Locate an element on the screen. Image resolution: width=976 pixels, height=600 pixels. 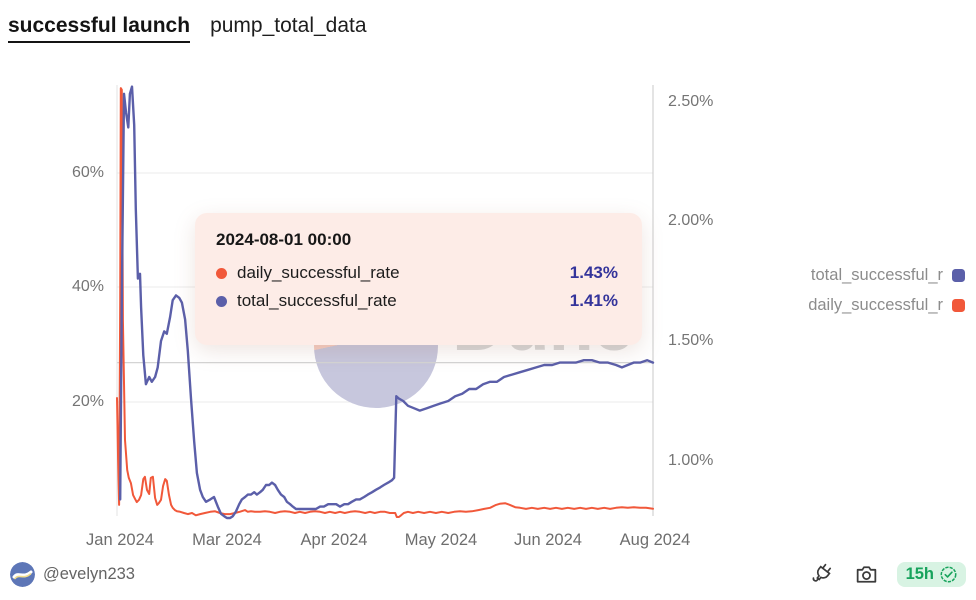
total-series-dot-icon is located at coordinates (221, 301).